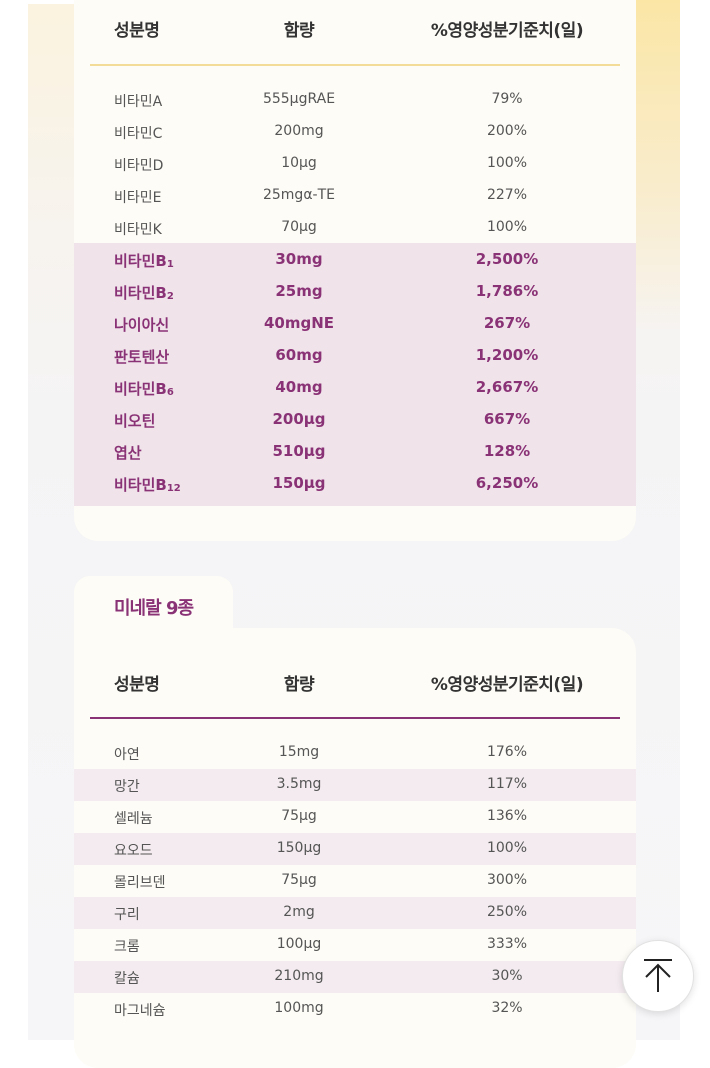 The image size is (710, 1068). Describe the element at coordinates (299, 912) in the screenshot. I see `nutrient-amount: 2mg` at that location.